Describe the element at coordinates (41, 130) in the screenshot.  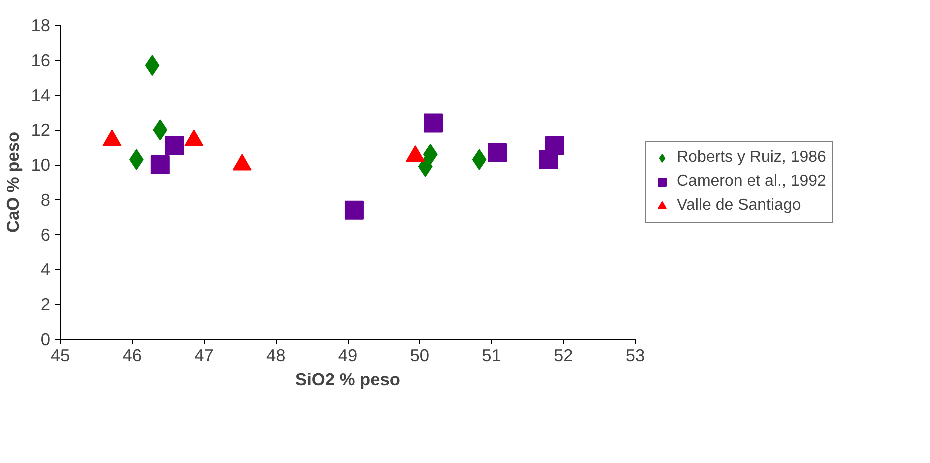
I see `y-tick-label: 12` at that location.